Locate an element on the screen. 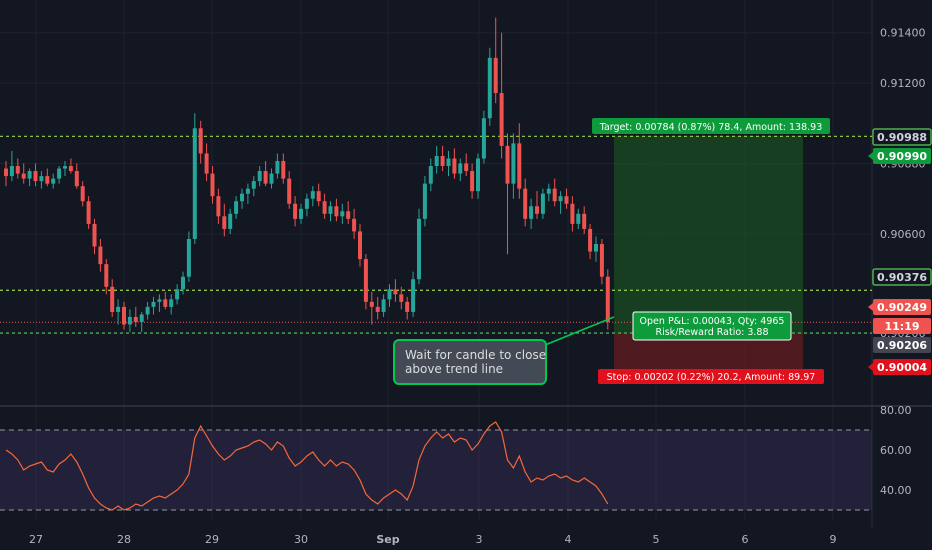 The image size is (932, 550). time-tick-label: 4 is located at coordinates (568, 539).